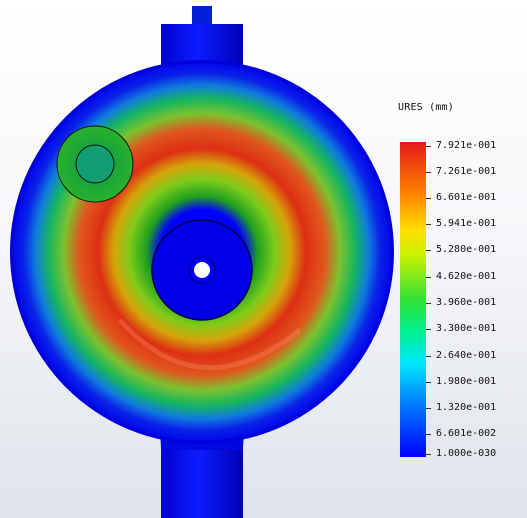 The image size is (527, 518). I want to click on legend-label: 7.261e-001, so click(466, 171).